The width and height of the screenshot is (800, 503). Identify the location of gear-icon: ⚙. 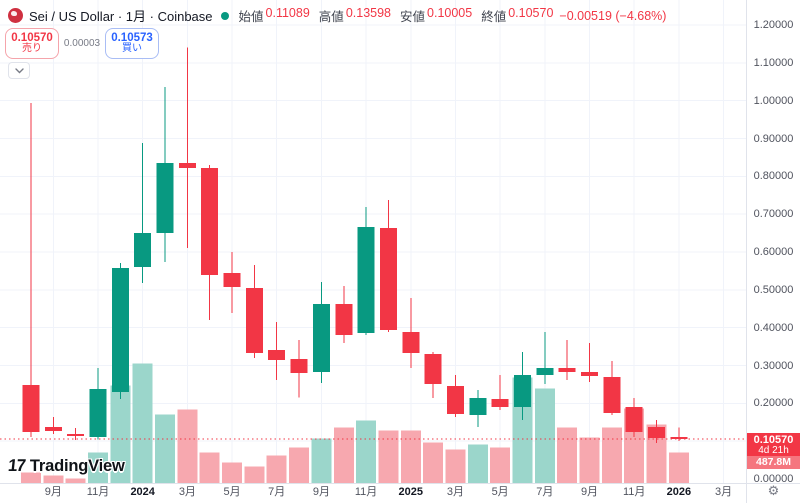
(773, 491).